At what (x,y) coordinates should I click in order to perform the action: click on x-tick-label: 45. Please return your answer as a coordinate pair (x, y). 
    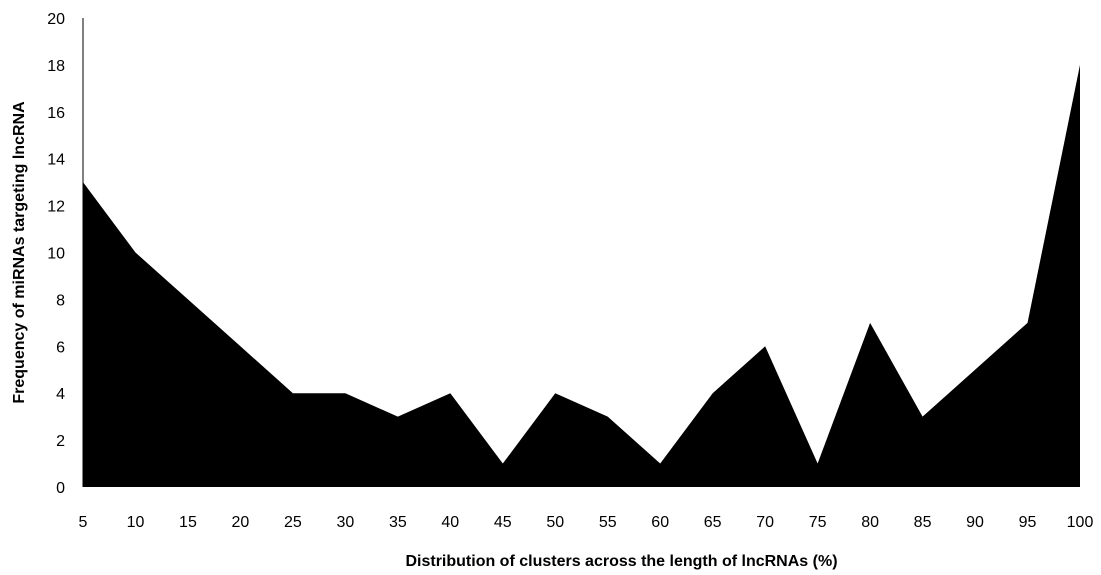
    Looking at the image, I should click on (503, 522).